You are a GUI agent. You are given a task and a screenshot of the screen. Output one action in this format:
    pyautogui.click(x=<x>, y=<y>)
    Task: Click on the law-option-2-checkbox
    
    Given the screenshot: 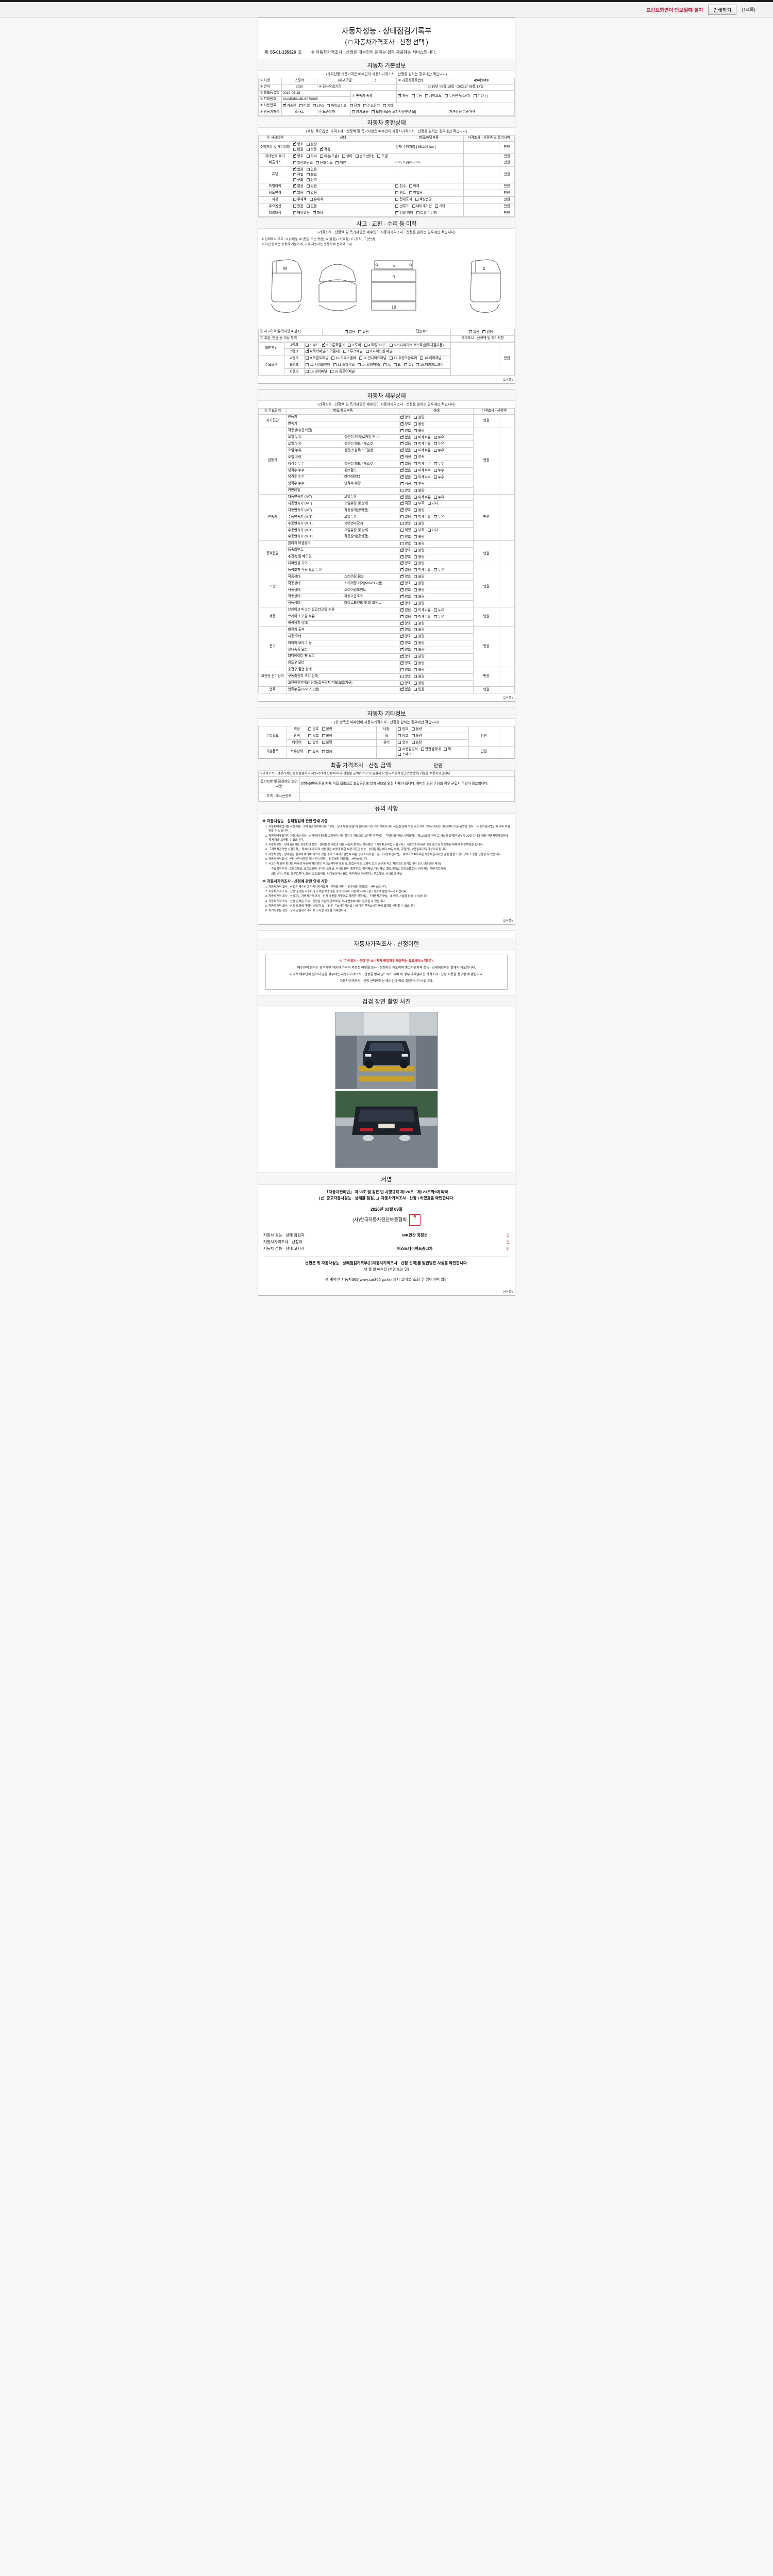 What is the action you would take?
    pyautogui.click(x=377, y=1198)
    